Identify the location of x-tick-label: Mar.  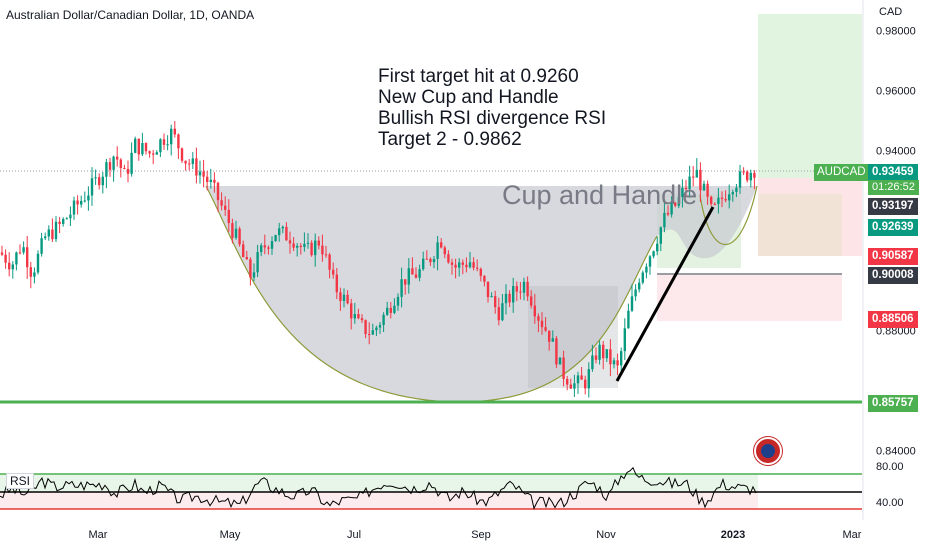
(98, 535).